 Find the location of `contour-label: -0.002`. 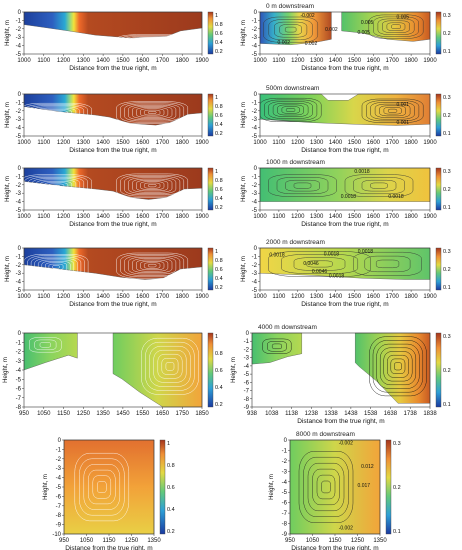

contour-label: -0.002 is located at coordinates (346, 528).